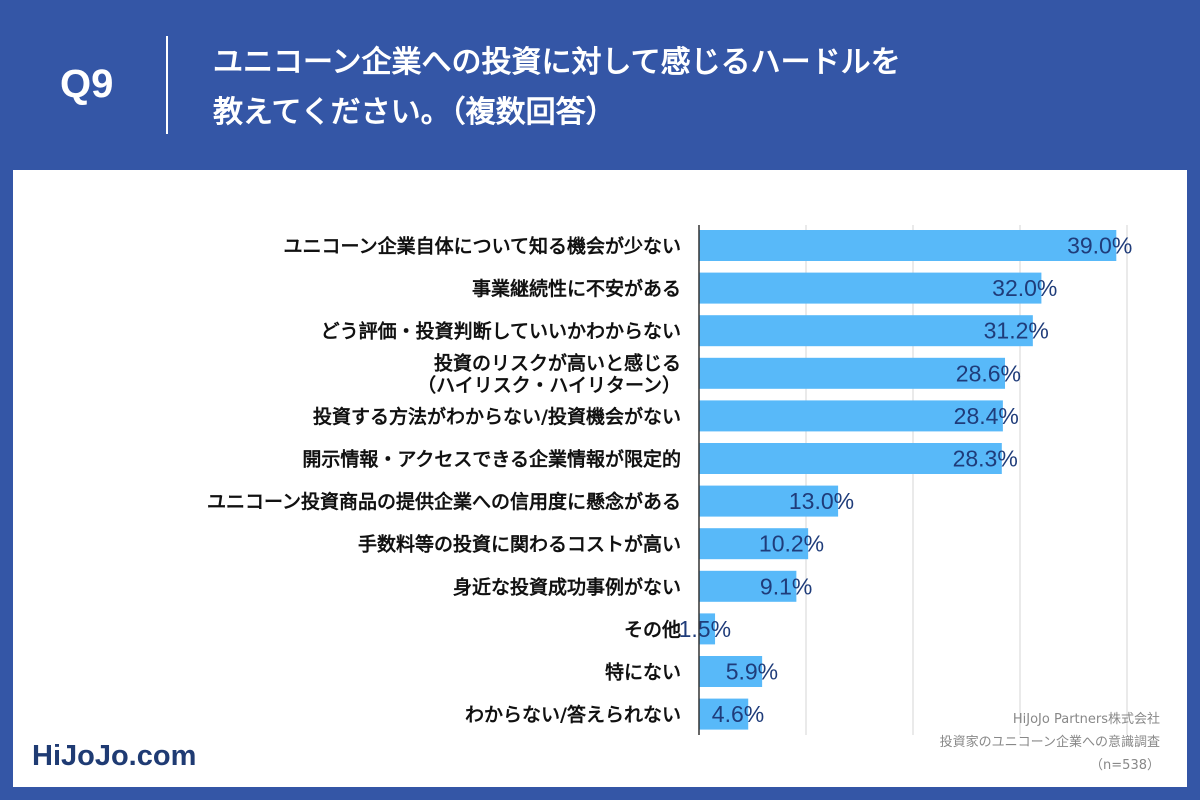 The height and width of the screenshot is (800, 1200). What do you see at coordinates (791, 544) in the screenshot?
I see `value-label: 10.2%` at bounding box center [791, 544].